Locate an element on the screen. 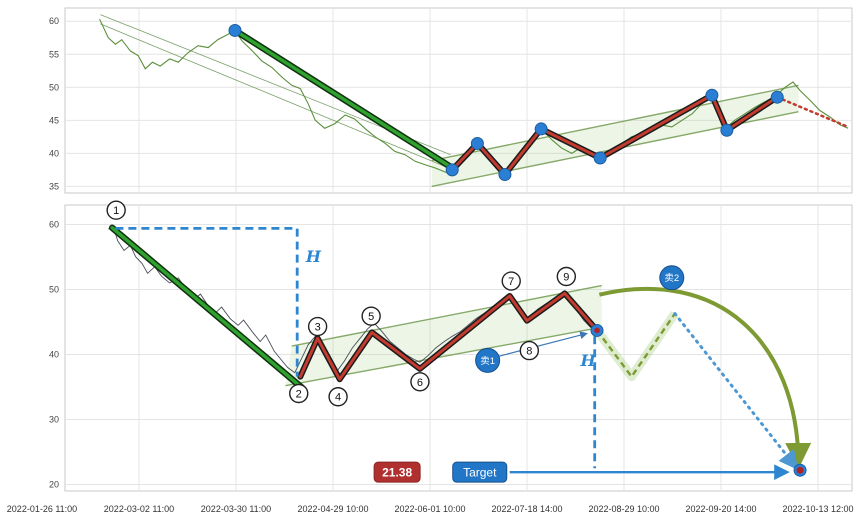 This screenshot has width=855, height=520. wave-number-label: 4 is located at coordinates (338, 398).